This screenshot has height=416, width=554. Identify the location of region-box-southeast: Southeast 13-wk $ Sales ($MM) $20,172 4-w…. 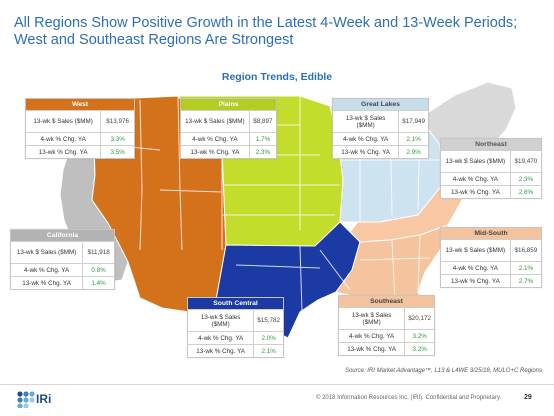
(386, 325).